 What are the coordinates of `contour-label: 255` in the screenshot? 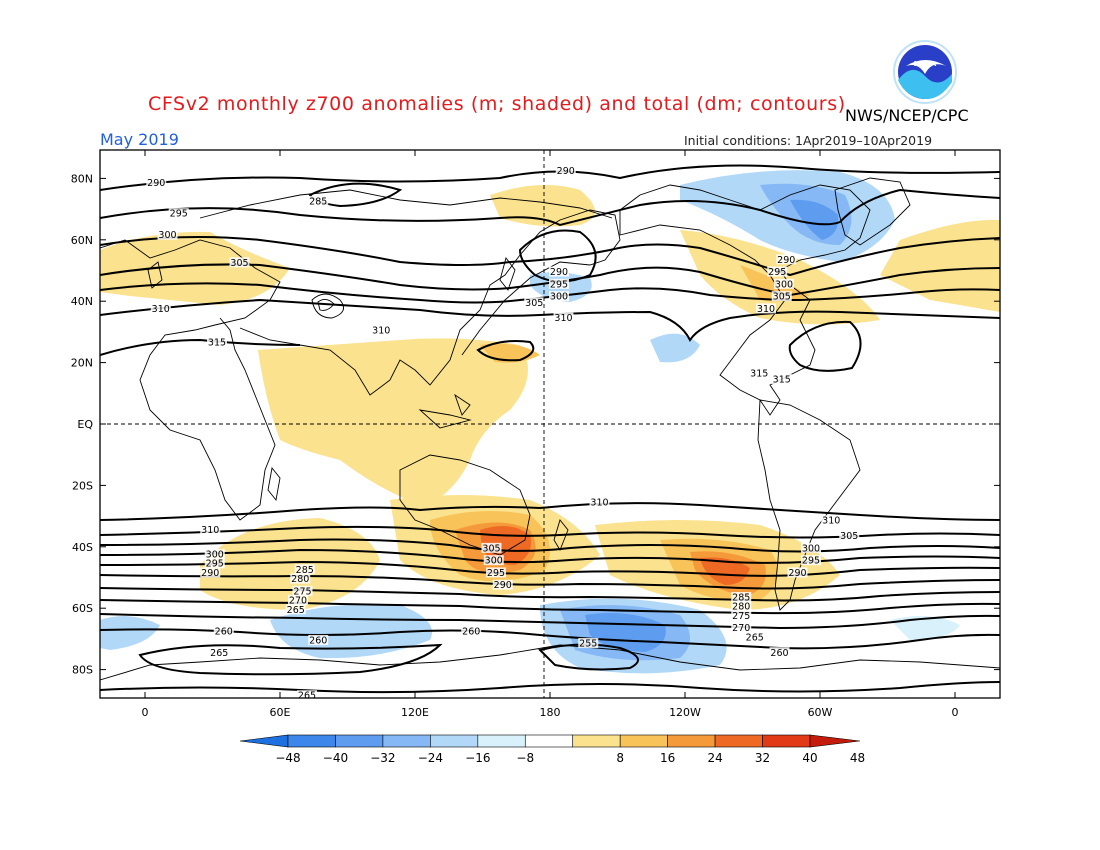 It's located at (588, 644).